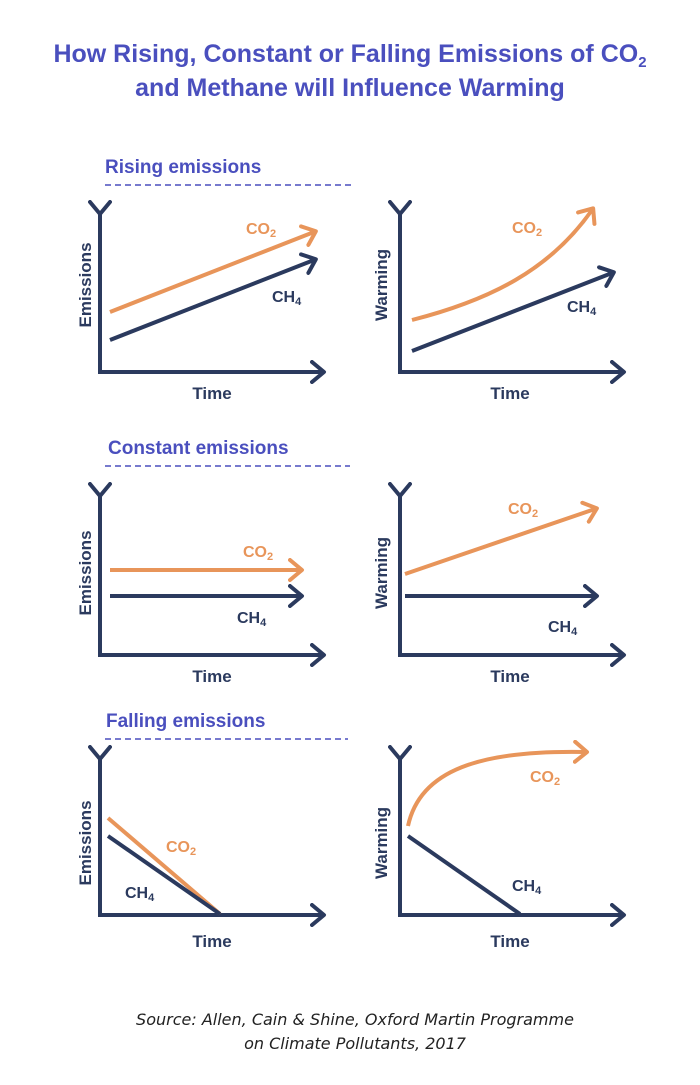 The width and height of the screenshot is (700, 1085). Describe the element at coordinates (350, 88) in the screenshot. I see `title-line-2: and Methane will Influence Warming` at that location.